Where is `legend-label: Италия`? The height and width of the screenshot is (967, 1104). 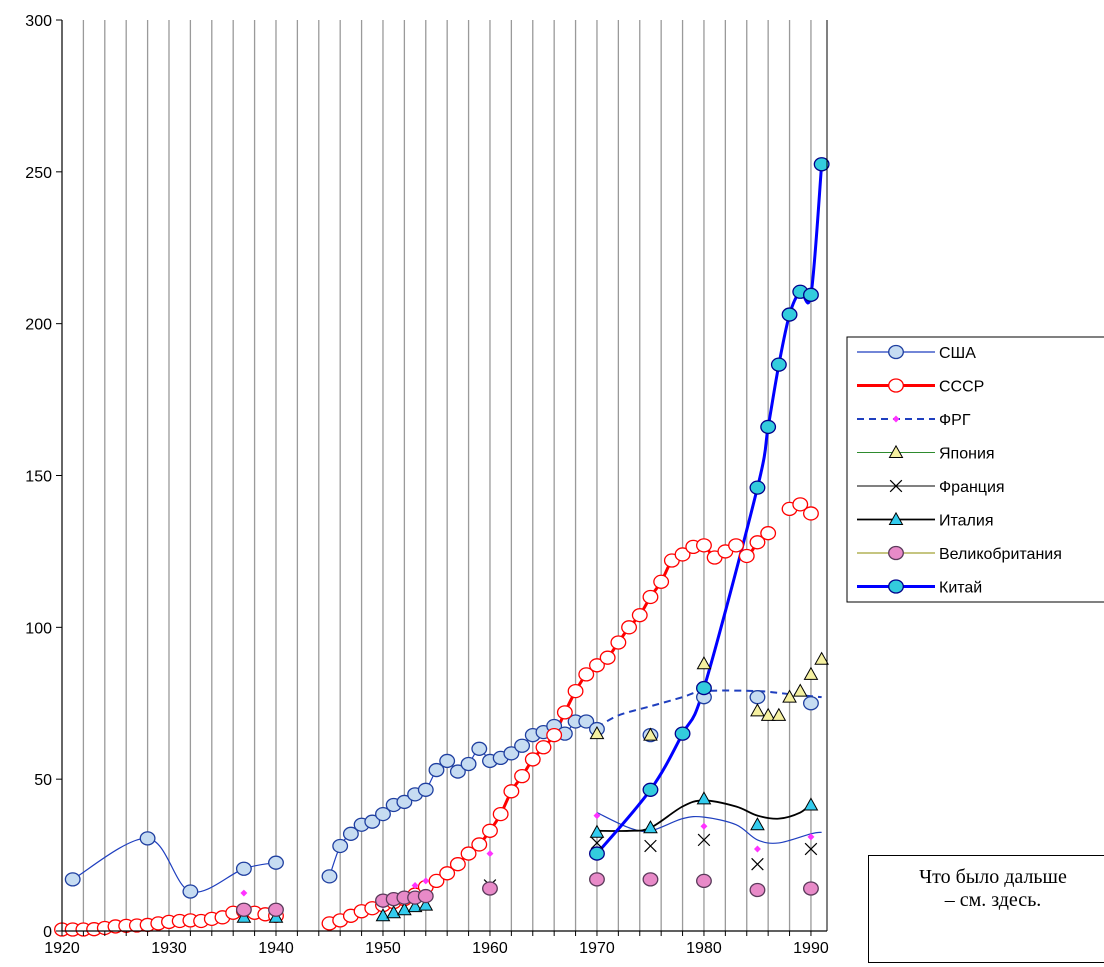 legend-label: Италия is located at coordinates (966, 521).